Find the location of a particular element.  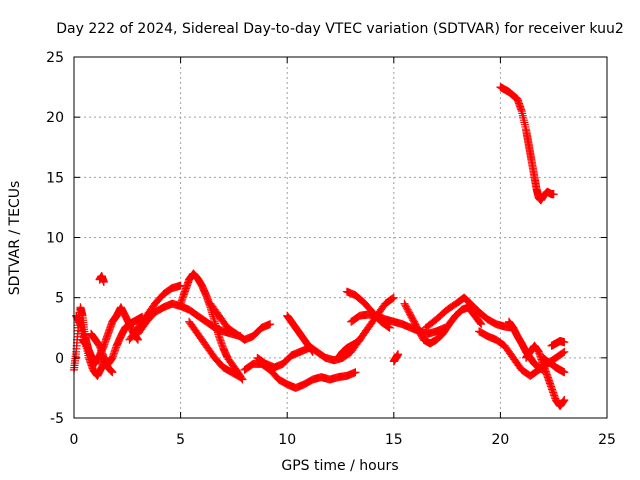

y-tick-label: 25 is located at coordinates (55, 58).